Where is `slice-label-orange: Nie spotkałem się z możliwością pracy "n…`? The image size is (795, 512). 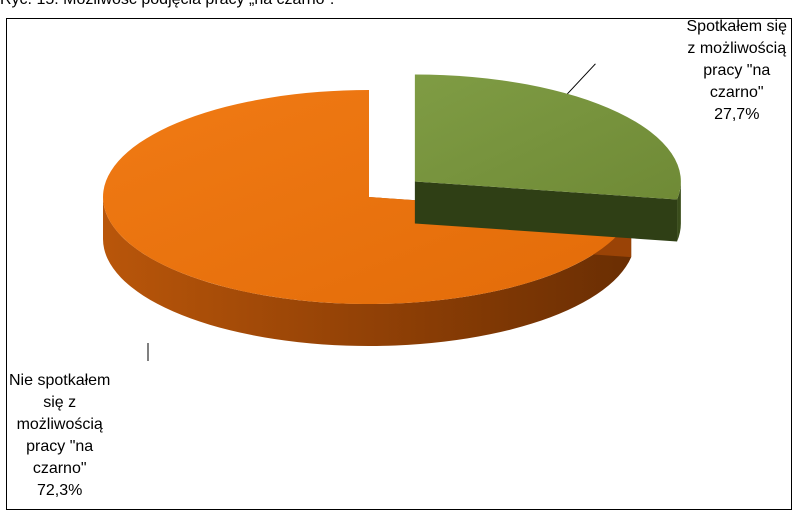 slice-label-orange: Nie spotkałem się z możliwością pracy "n… is located at coordinates (59, 436).